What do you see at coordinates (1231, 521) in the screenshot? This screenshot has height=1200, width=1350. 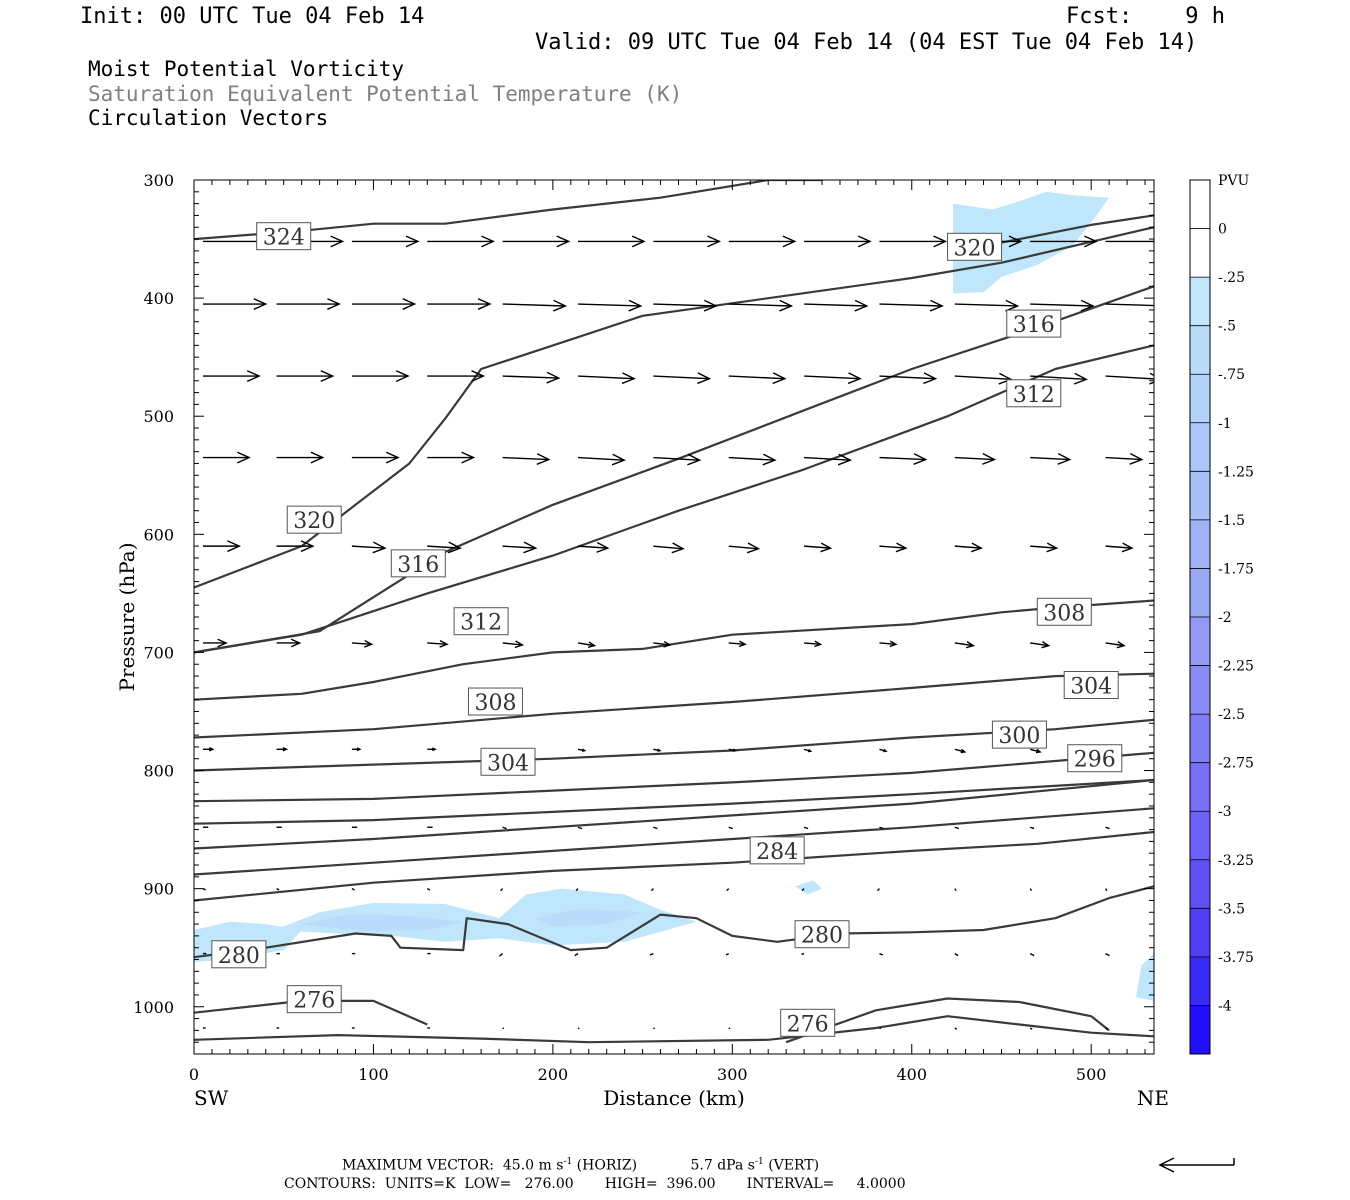 I see `colorbar-label-6: -1.5` at bounding box center [1231, 521].